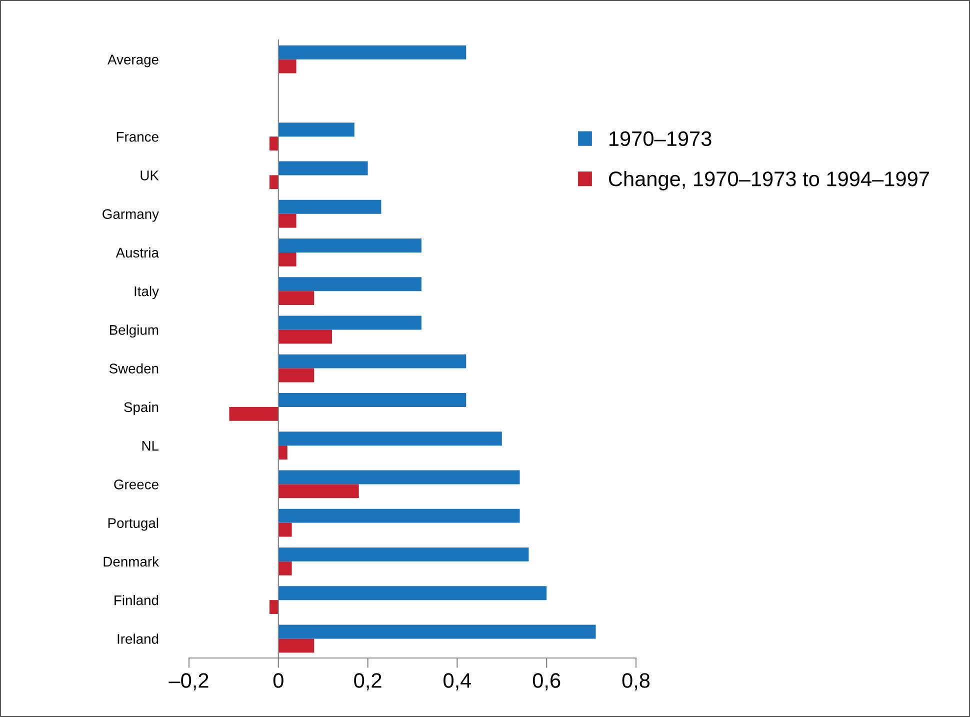 The height and width of the screenshot is (717, 970). Describe the element at coordinates (132, 561) in the screenshot. I see `y-tick-label: Denmark` at that location.